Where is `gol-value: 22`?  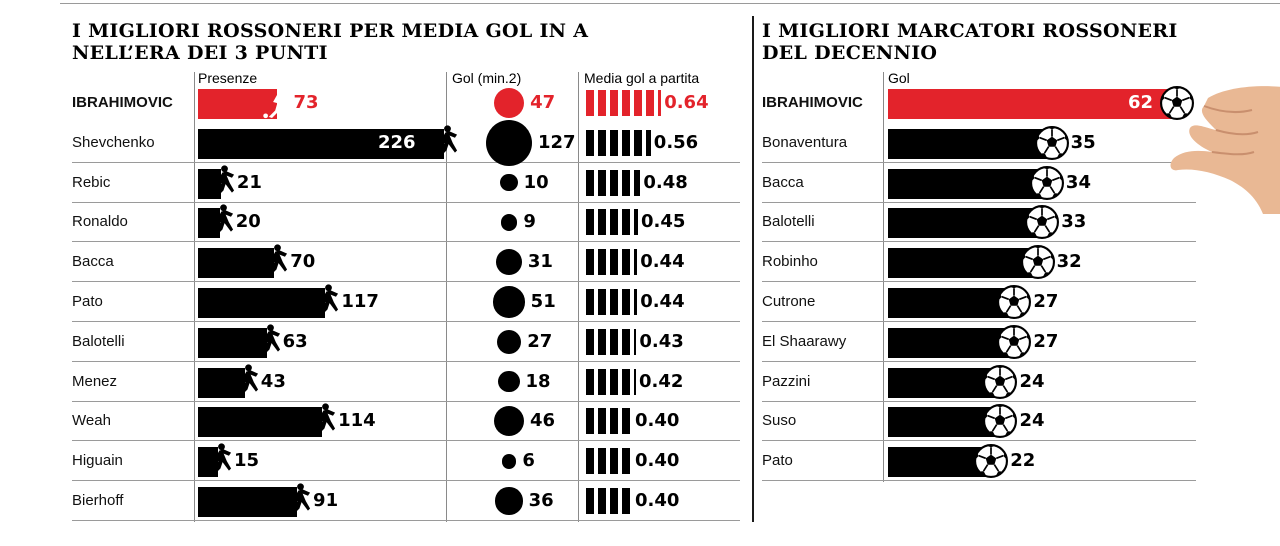 gol-value: 22 is located at coordinates (1023, 461).